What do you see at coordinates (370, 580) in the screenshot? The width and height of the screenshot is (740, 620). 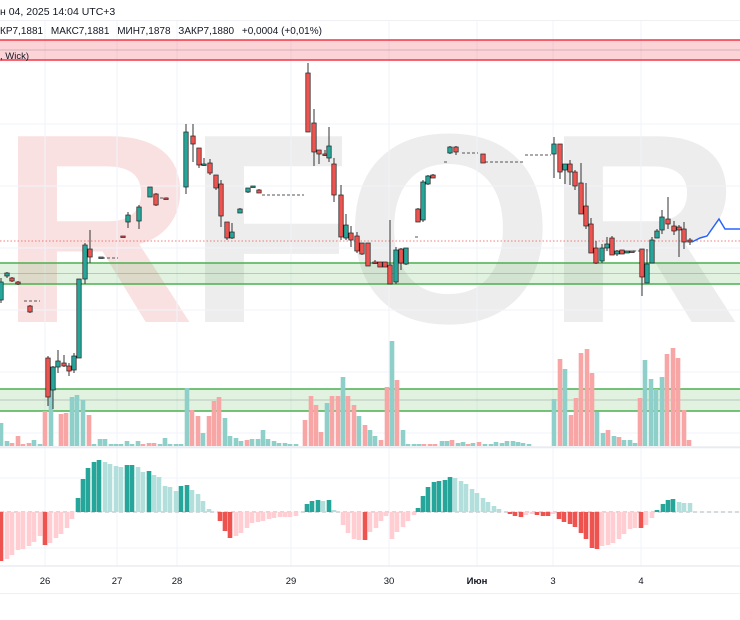 I see `time-axis: 26 27 28 29 30 Июн 3 4` at bounding box center [370, 580].